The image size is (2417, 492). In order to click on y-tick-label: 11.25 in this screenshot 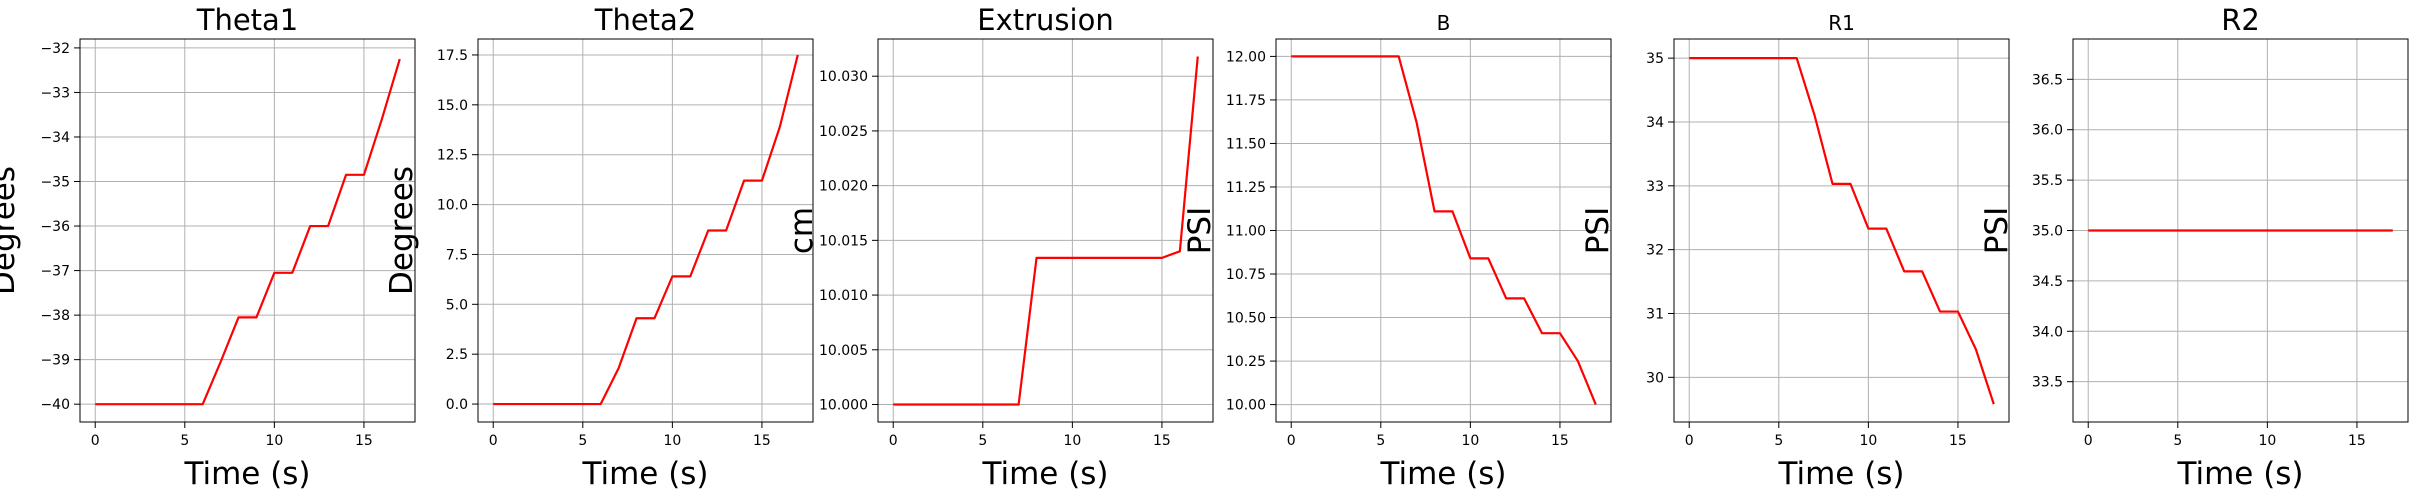, I will do `click(1246, 188)`.